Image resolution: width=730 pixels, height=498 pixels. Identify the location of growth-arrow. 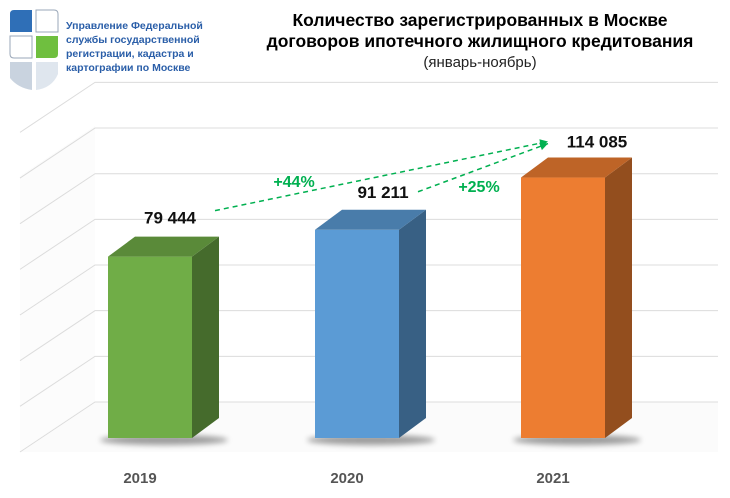
(381, 176).